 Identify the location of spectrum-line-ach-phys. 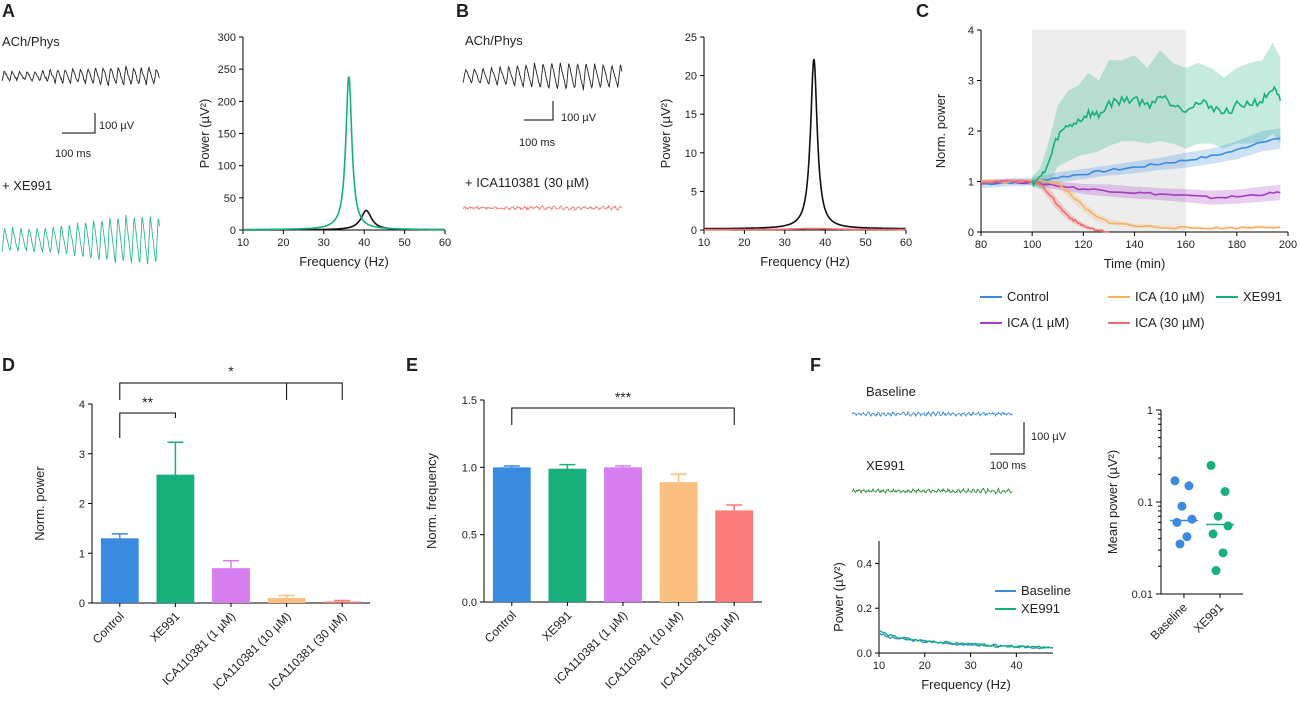
(805, 144).